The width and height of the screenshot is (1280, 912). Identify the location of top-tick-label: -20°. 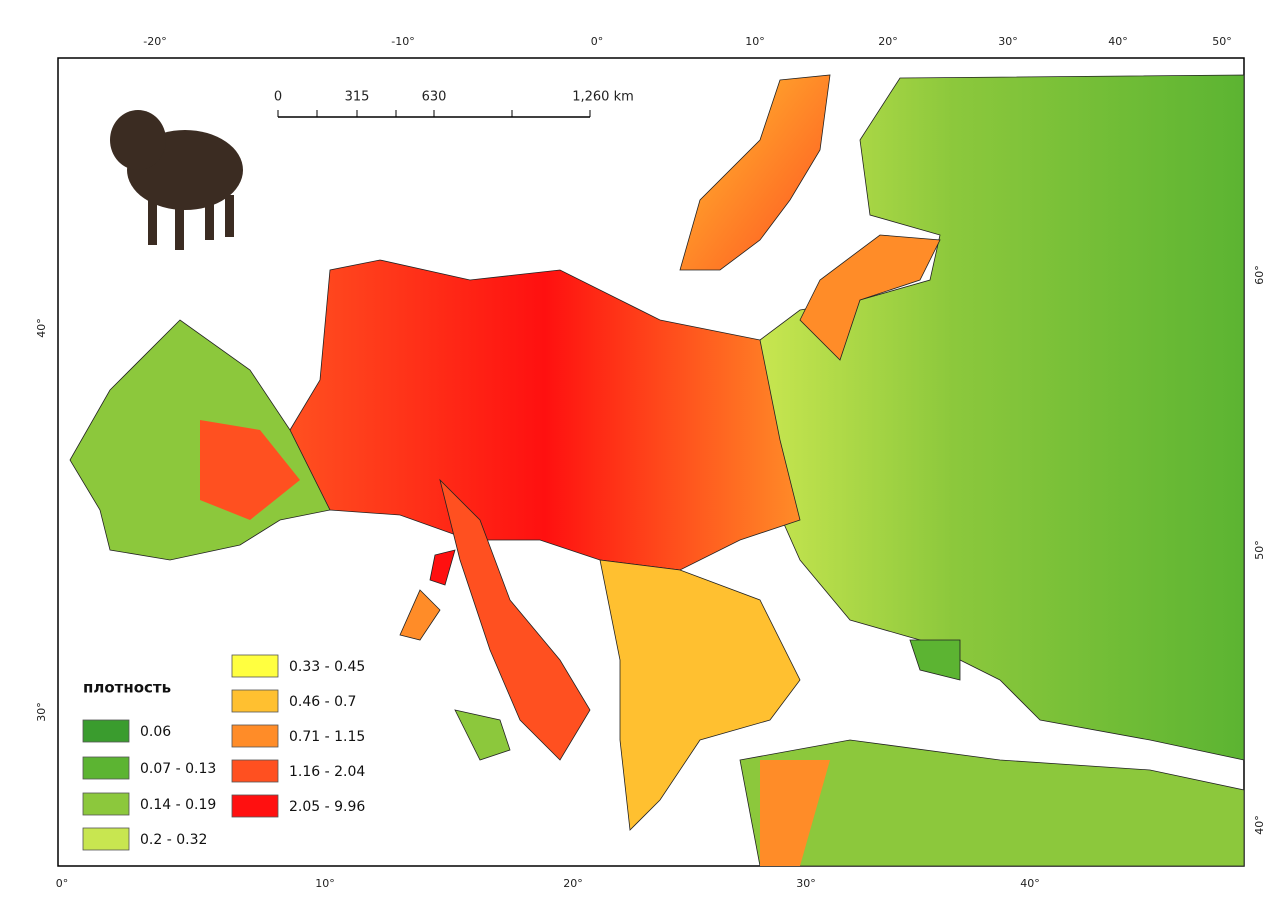
(154, 41).